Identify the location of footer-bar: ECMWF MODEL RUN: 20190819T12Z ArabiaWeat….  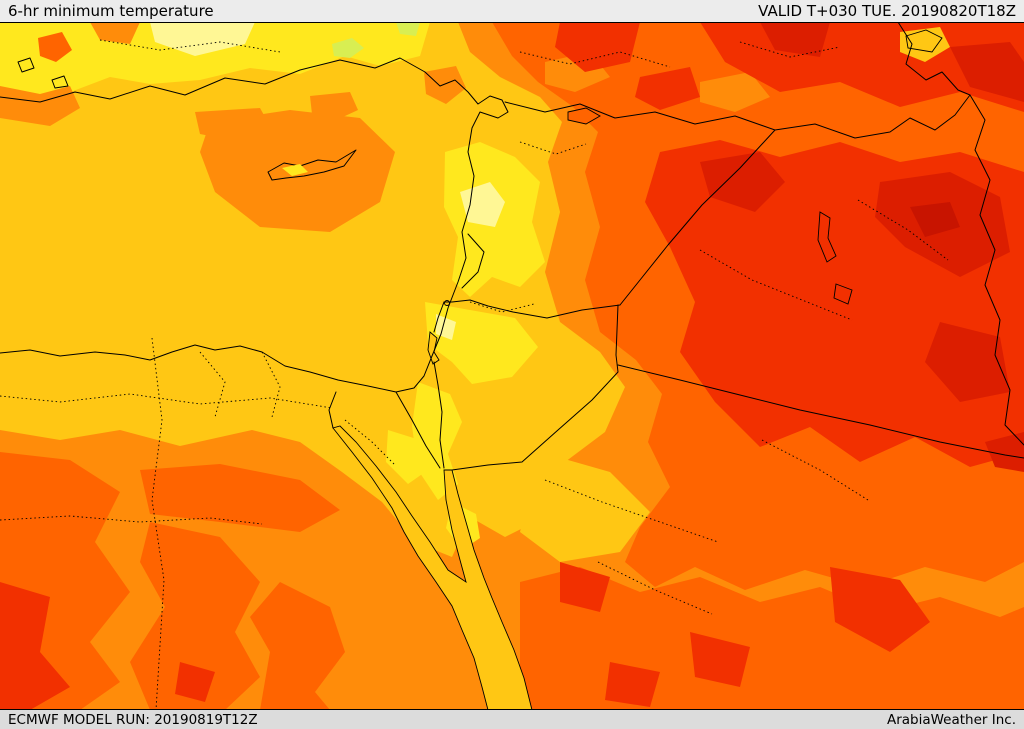
(512, 719).